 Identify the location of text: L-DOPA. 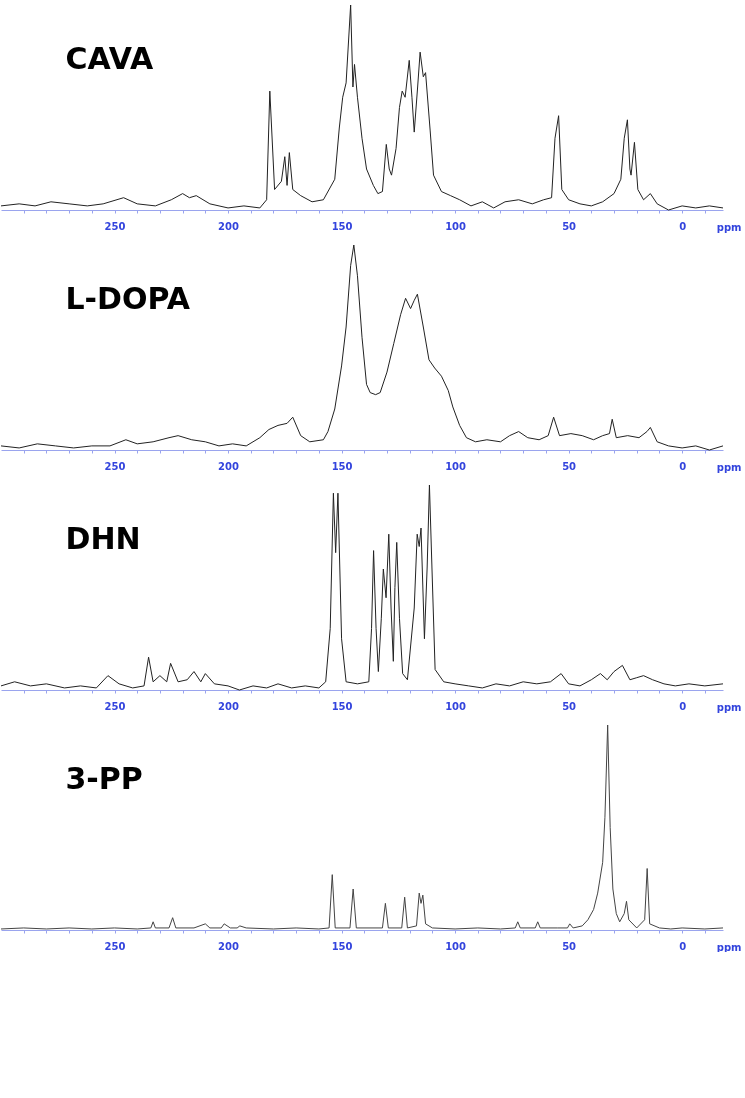
(128, 298).